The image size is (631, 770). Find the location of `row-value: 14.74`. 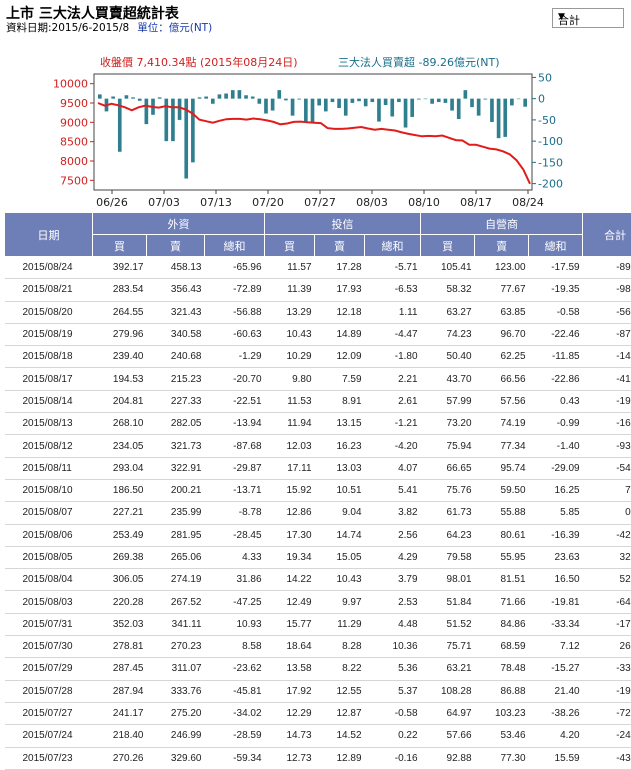

row-value: 14.74 is located at coordinates (340, 535).